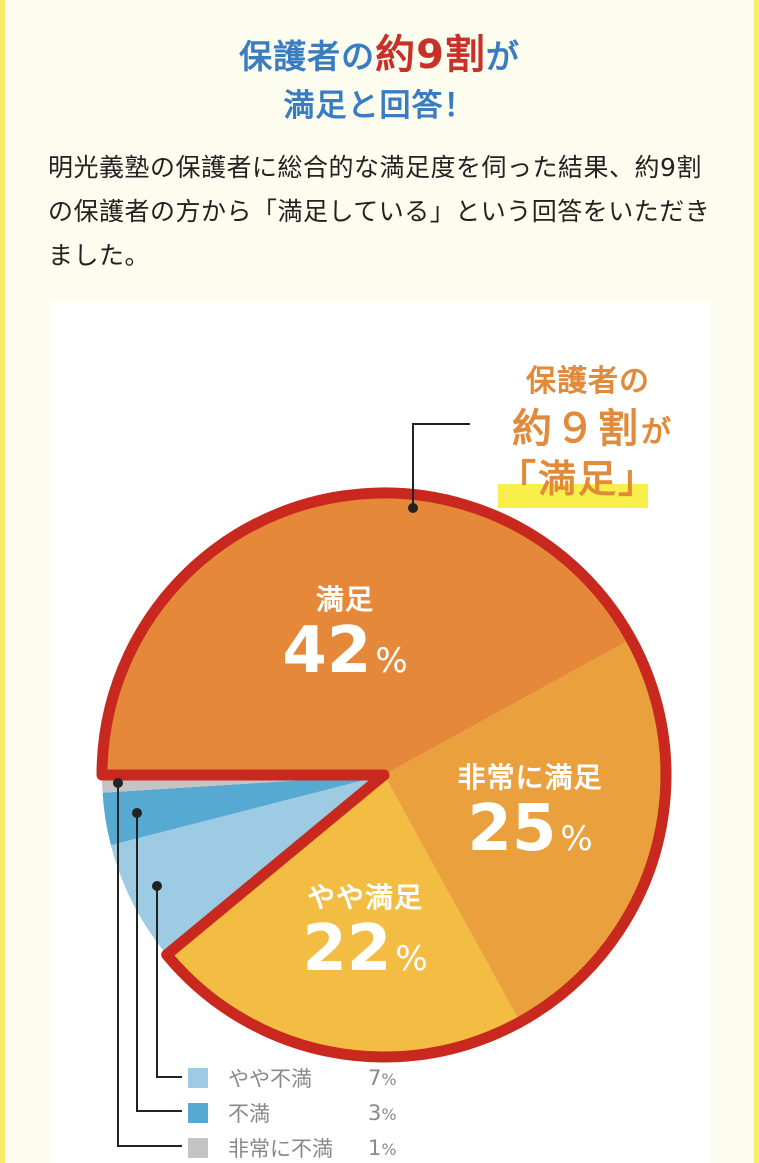 The height and width of the screenshot is (1163, 759). I want to click on headline-suffix: が, so click(502, 56).